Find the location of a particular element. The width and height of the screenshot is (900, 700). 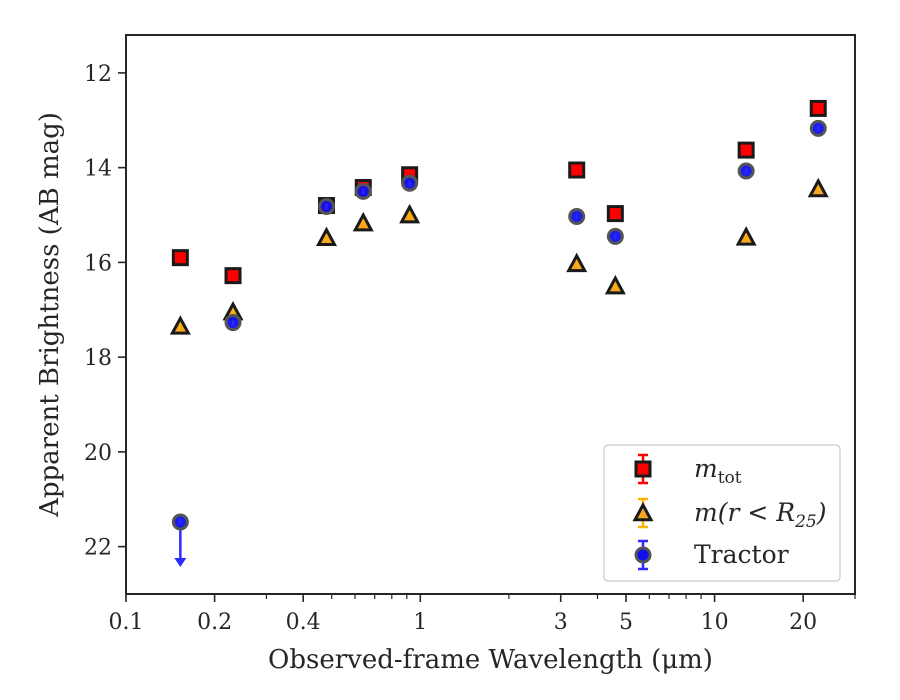

x-tick-label-6: 10 is located at coordinates (715, 622).